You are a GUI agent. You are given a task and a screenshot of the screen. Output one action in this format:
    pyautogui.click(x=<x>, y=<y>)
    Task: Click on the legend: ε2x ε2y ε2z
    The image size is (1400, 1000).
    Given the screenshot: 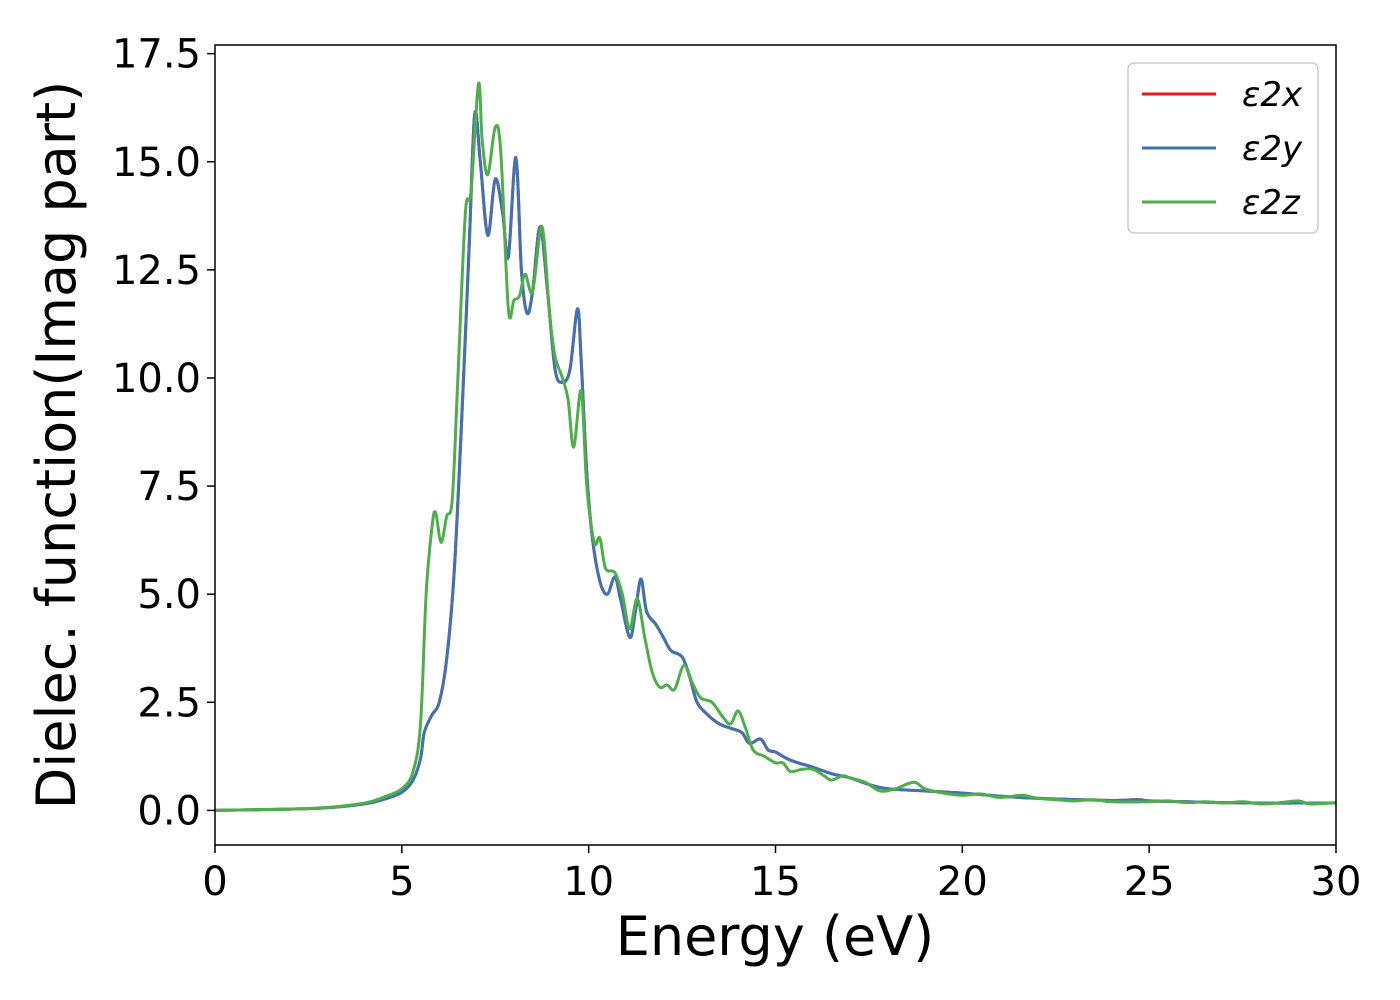 What is the action you would take?
    pyautogui.click(x=1223, y=148)
    